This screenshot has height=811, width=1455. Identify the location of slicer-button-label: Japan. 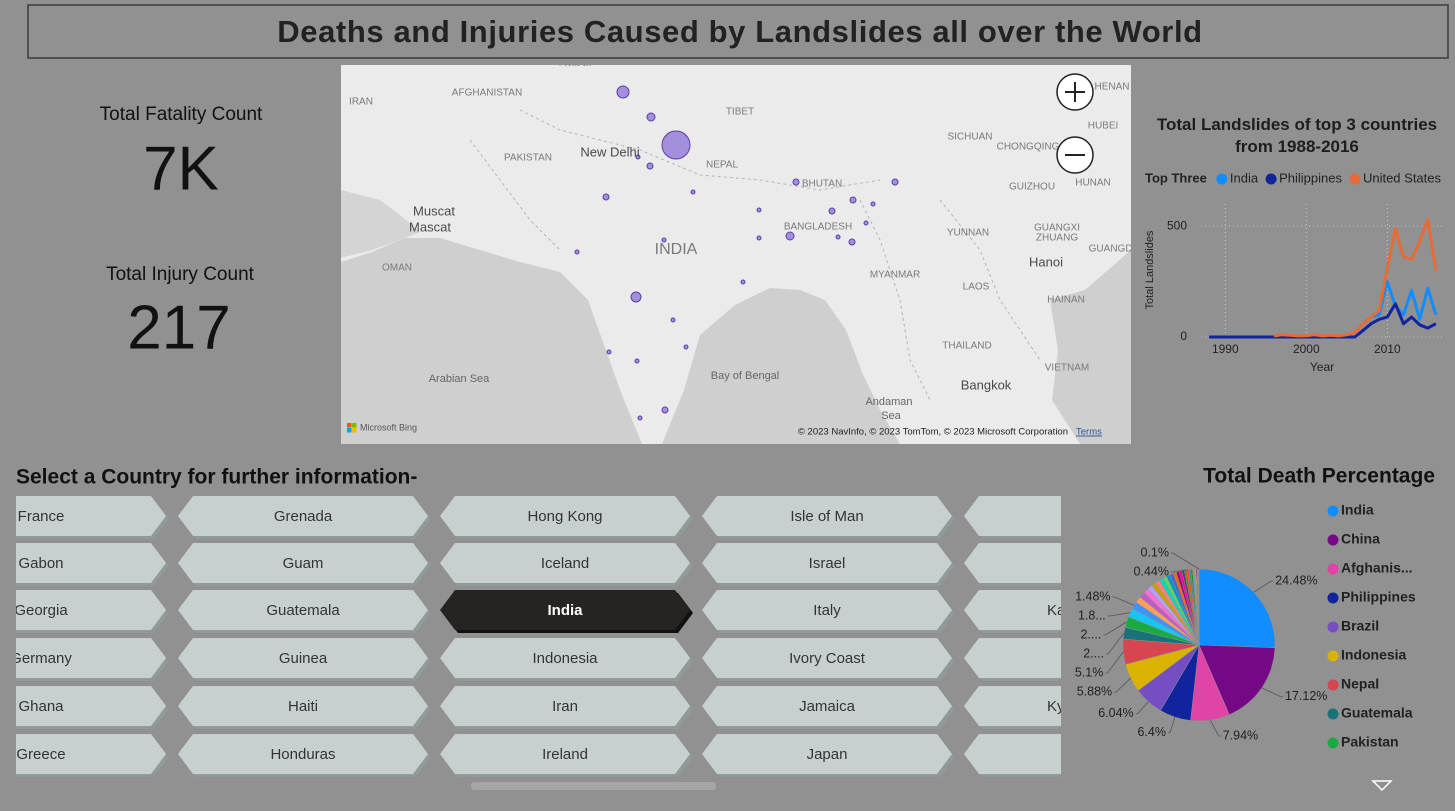
(827, 754).